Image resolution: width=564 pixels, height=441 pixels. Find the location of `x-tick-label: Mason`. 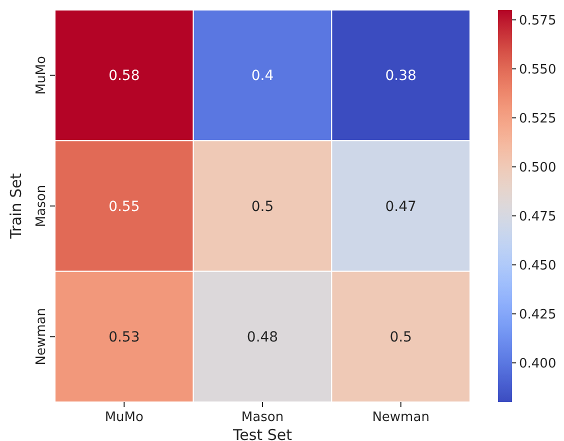

x-tick-label: Mason is located at coordinates (262, 417).